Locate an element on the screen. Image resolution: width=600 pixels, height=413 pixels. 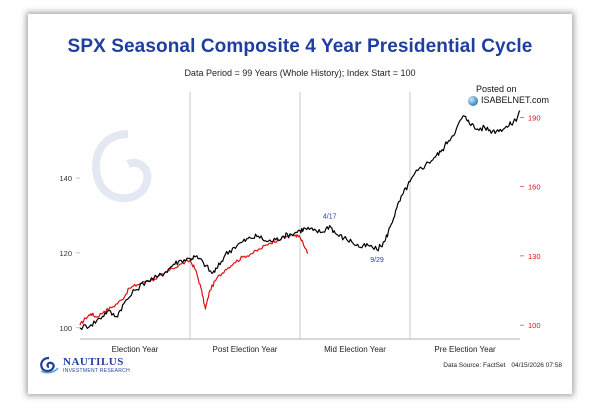
timestamp: 04/15/2026 07:58 is located at coordinates (536, 365).